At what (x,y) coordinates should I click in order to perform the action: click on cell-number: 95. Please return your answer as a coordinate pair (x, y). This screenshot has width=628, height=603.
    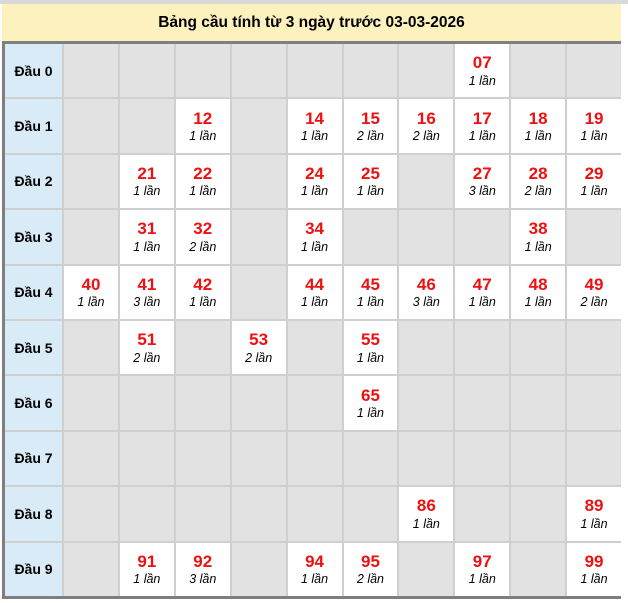
    Looking at the image, I should click on (370, 561).